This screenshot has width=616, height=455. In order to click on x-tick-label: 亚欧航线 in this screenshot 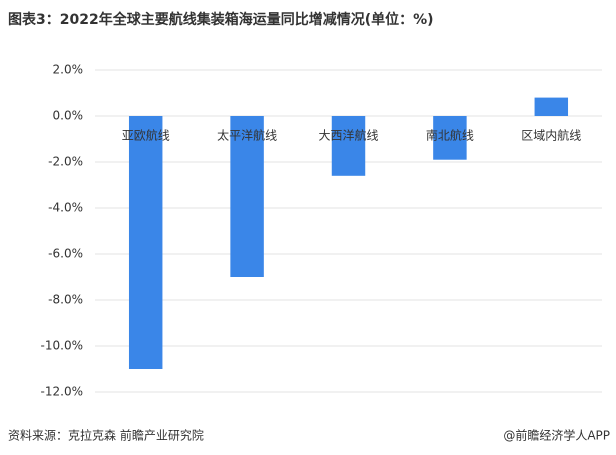, I will do `click(146, 135)`.